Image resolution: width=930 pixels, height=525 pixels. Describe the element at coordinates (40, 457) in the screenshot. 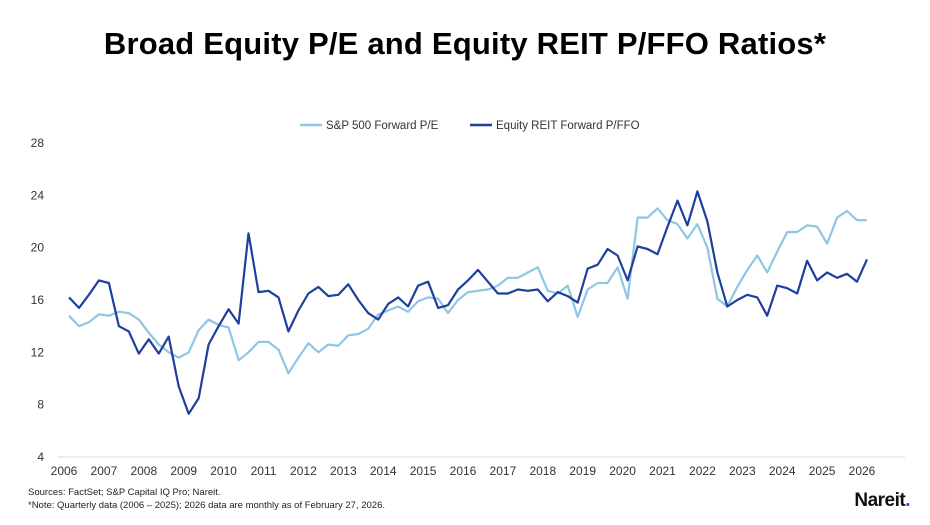

I see `y-tick-label: 4` at that location.